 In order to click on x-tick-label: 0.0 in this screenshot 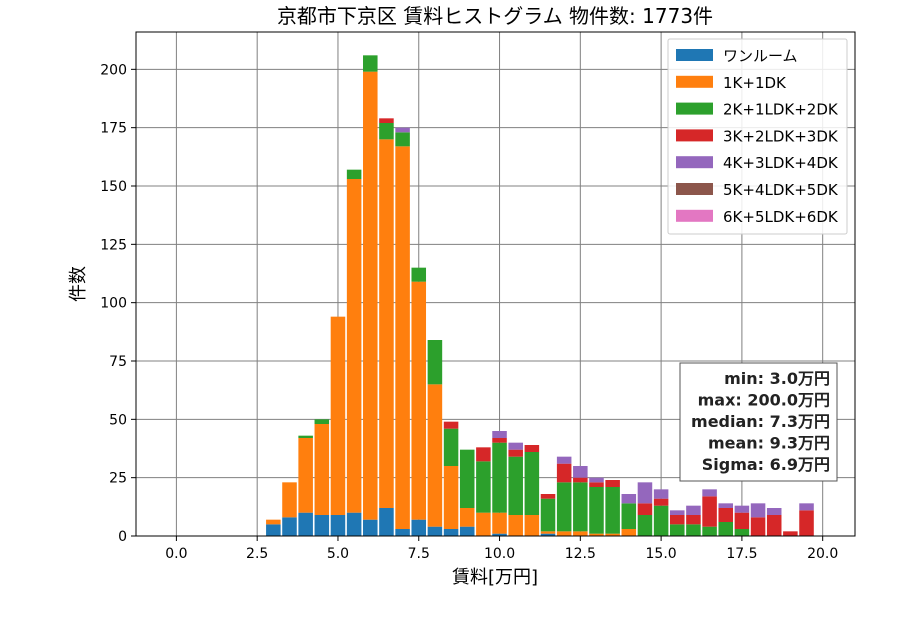, I will do `click(176, 554)`.